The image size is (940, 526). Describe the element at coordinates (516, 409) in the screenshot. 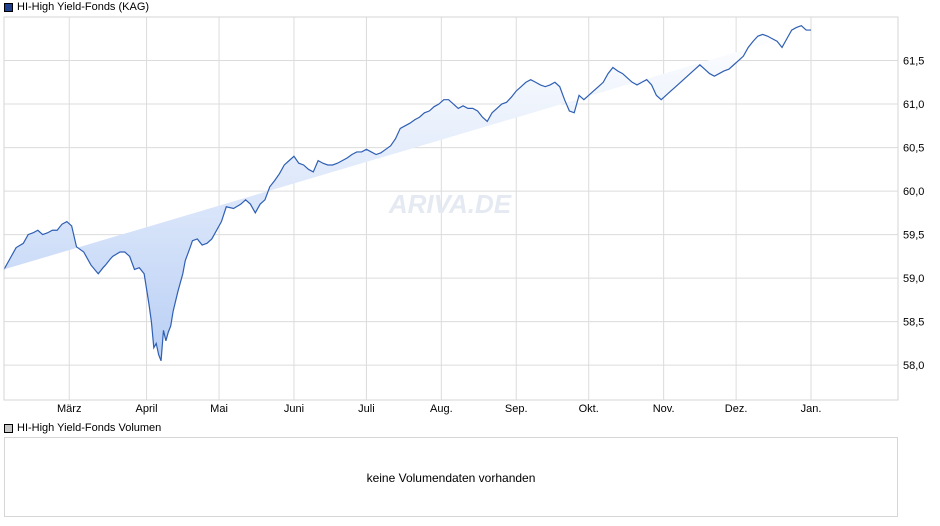

I see `x-tick-label: Sep.` at that location.